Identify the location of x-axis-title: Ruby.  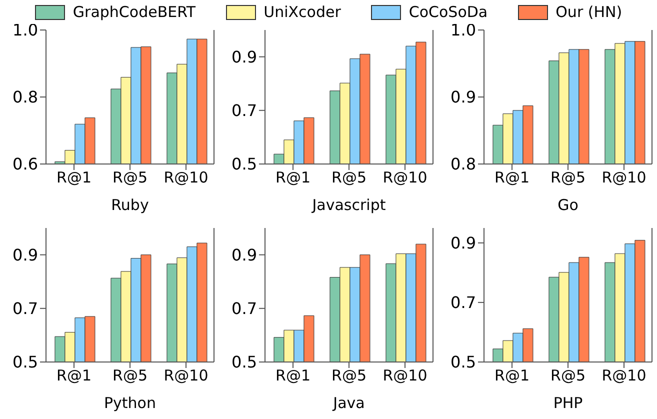
(130, 205).